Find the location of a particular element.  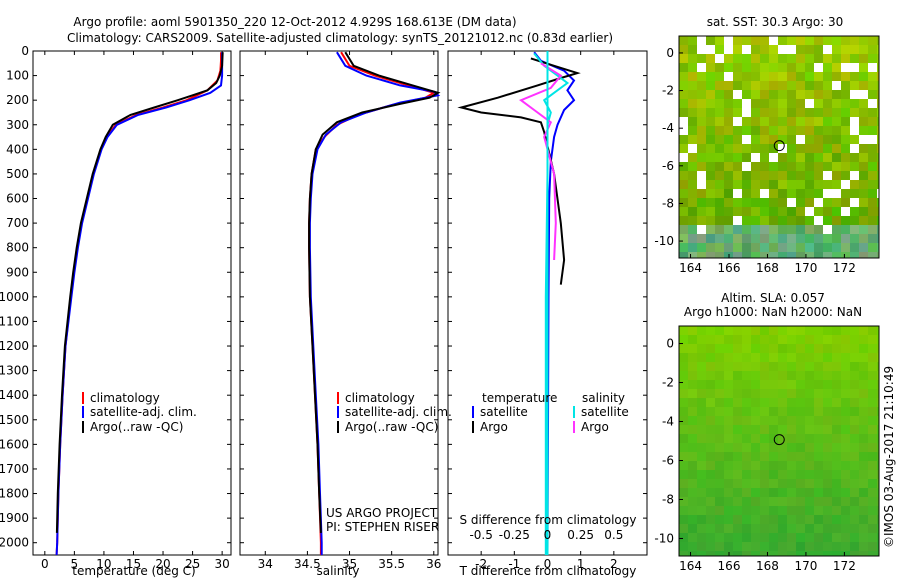

credit-line1: US ARGO PROJECT is located at coordinates (382, 513).